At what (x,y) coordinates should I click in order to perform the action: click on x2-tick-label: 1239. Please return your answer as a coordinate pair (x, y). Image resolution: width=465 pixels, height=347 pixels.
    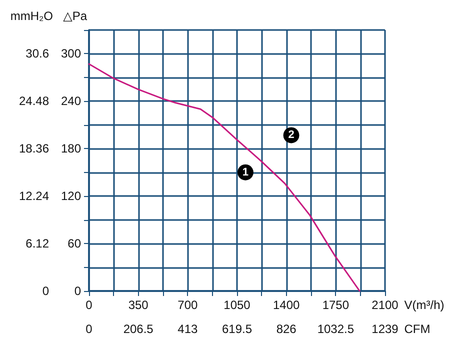
    Looking at the image, I should click on (385, 329).